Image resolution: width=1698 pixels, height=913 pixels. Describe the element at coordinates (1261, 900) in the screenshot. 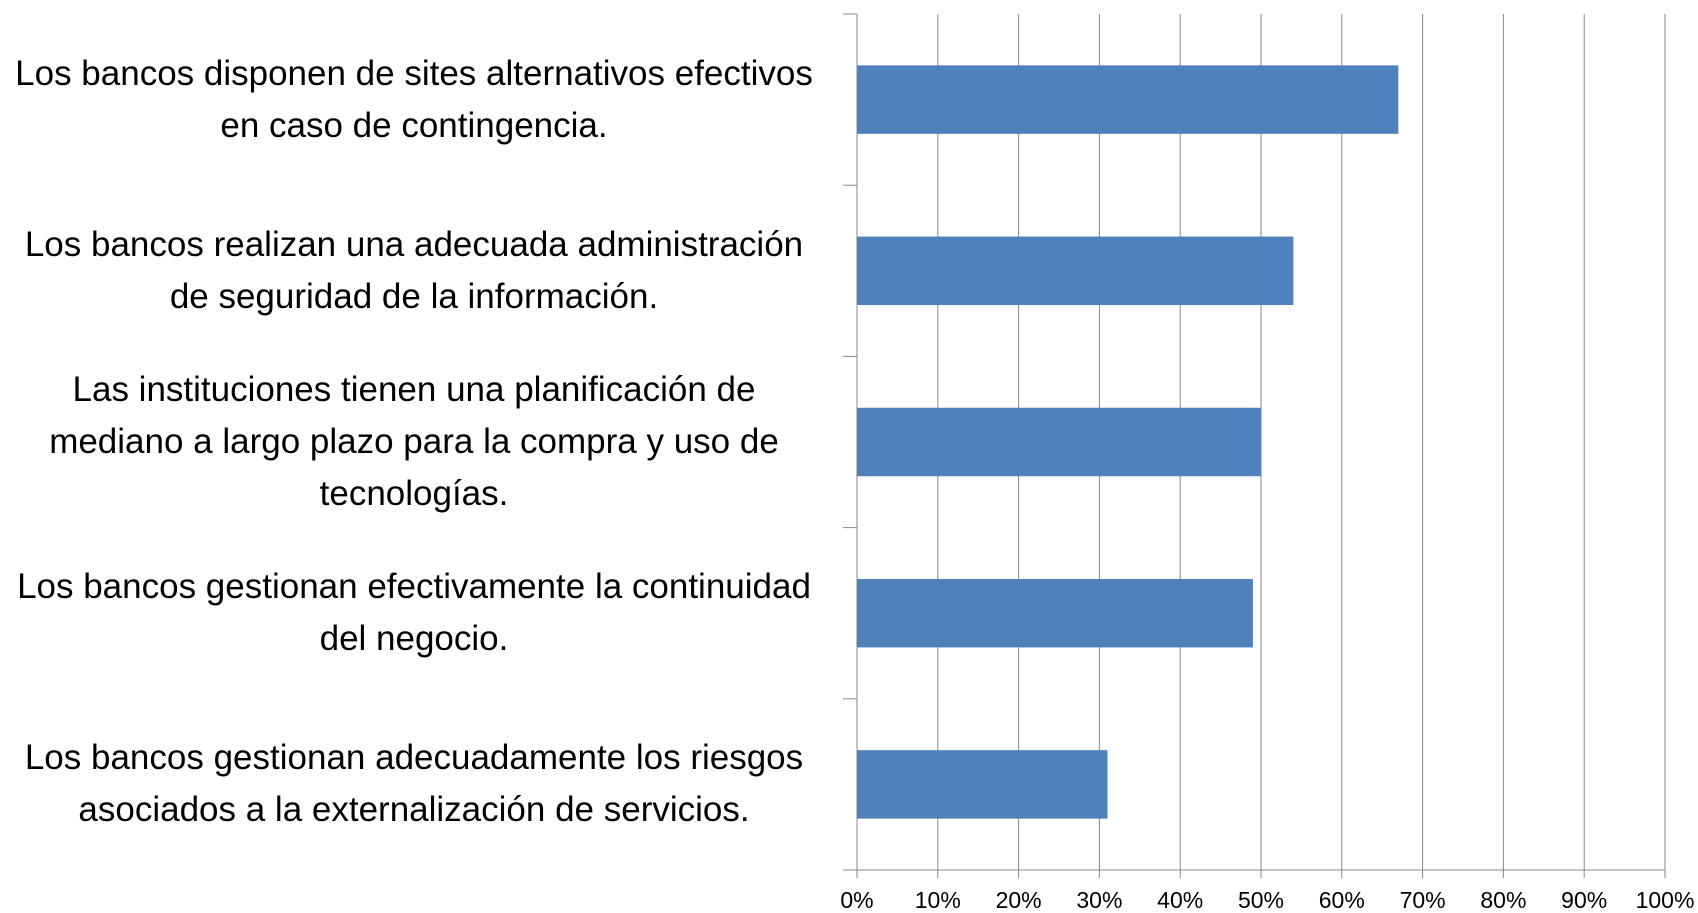

I see `x-tick-label: 50%` at that location.